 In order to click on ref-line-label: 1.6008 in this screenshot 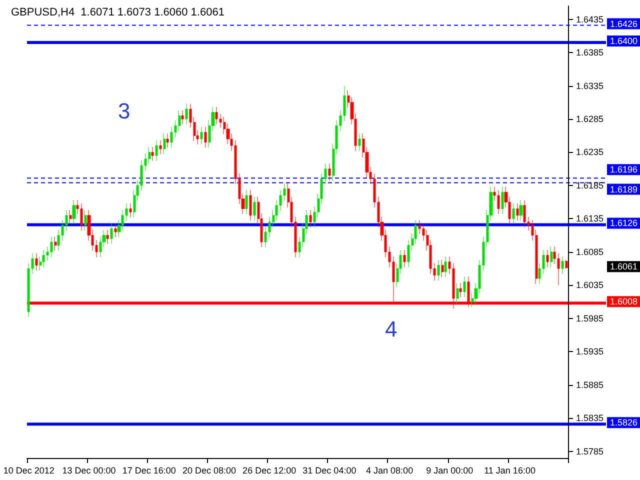, I will do `click(624, 301)`.